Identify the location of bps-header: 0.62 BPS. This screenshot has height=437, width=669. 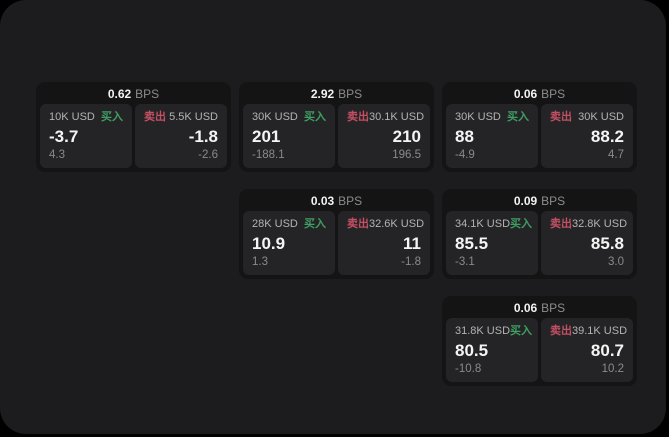
(133, 94).